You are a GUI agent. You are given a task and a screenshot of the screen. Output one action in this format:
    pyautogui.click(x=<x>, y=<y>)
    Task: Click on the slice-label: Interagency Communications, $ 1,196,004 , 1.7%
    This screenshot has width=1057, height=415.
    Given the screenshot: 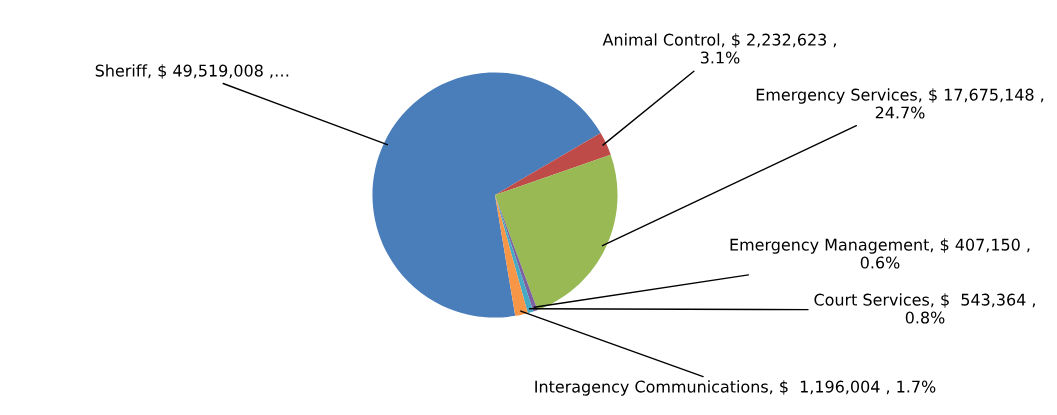 What is the action you would take?
    pyautogui.click(x=735, y=388)
    